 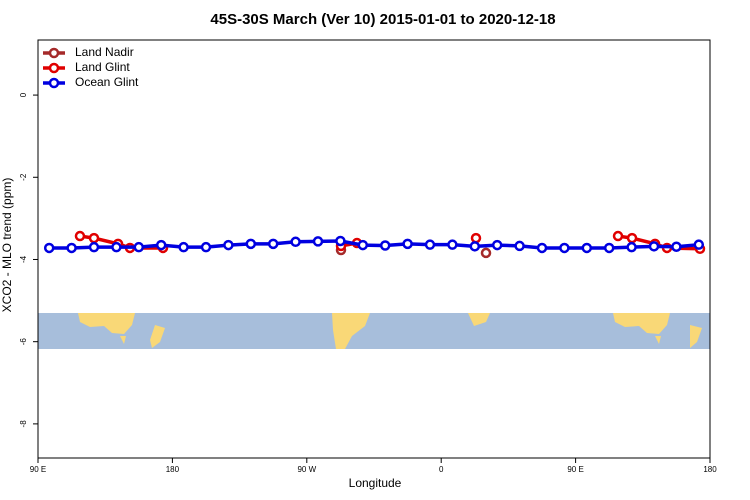 What do you see at coordinates (23, 177) in the screenshot?
I see `y-tick-label: -2` at bounding box center [23, 177].